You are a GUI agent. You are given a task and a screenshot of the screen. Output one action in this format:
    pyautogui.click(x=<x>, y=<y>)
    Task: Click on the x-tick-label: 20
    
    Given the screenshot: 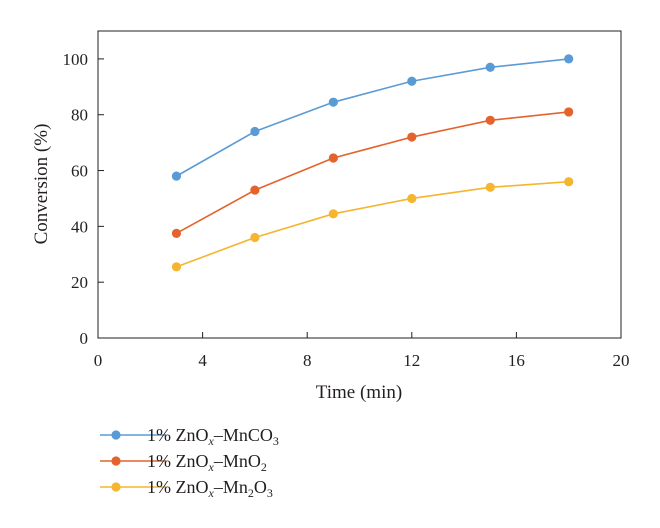 What is the action you would take?
    pyautogui.click(x=621, y=360)
    